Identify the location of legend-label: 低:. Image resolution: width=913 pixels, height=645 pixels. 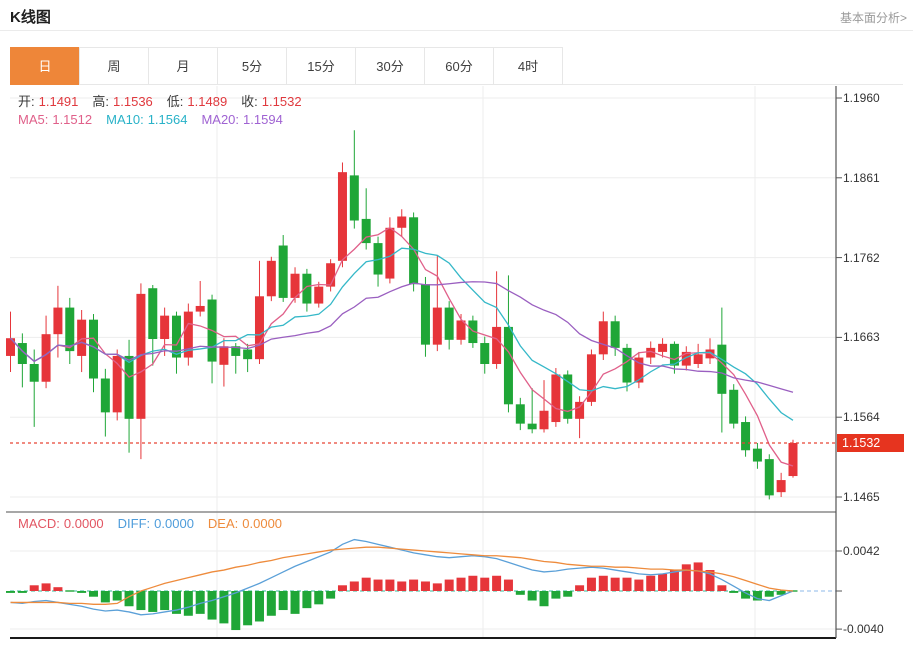
(175, 101).